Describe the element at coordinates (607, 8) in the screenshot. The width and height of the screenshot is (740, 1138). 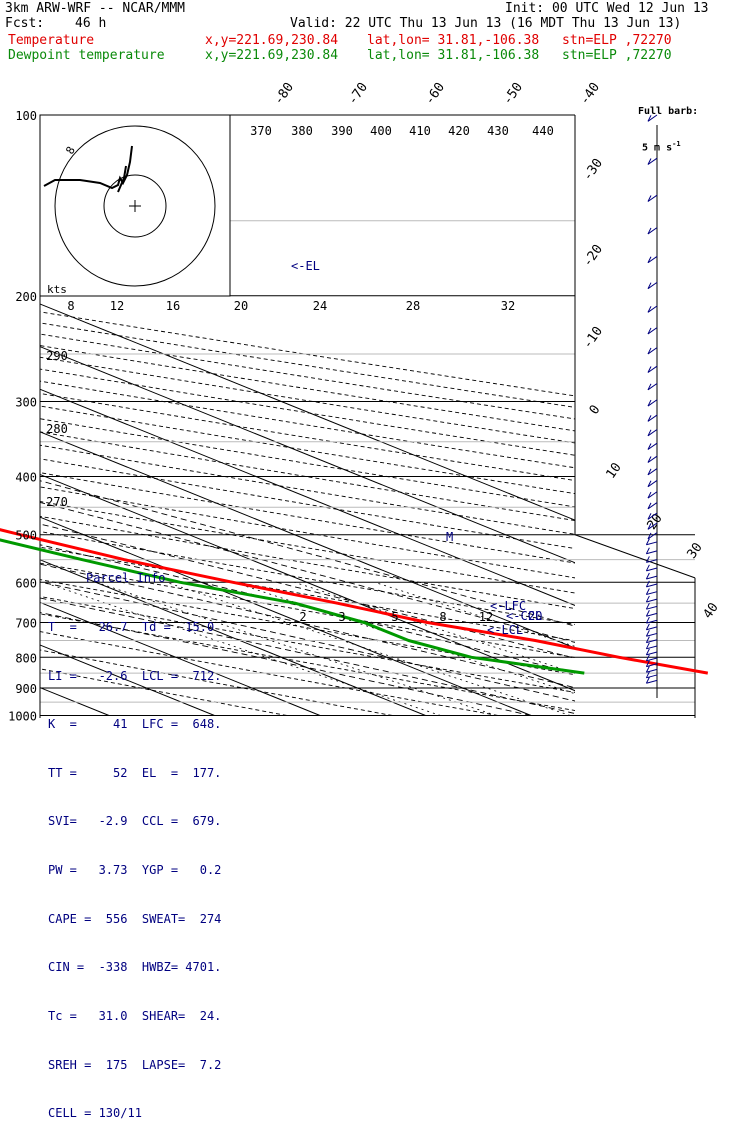
I see `init-time: Init: 00 UTC Wed 12 Jun 13` at that location.